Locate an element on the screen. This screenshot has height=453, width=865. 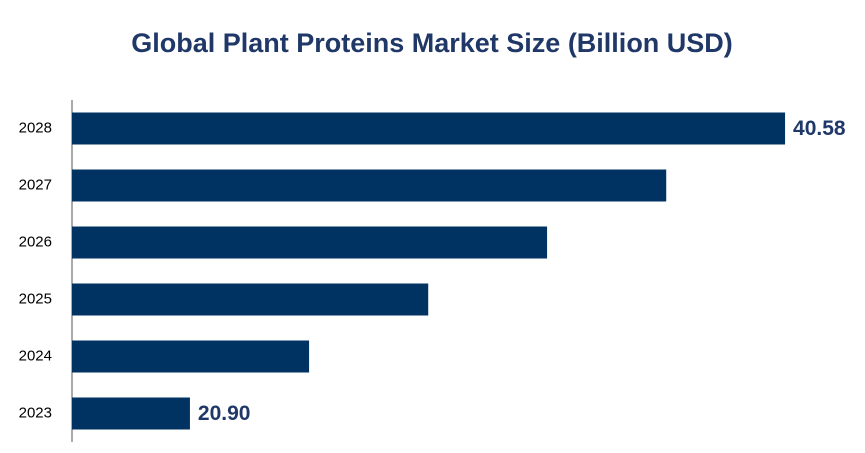
y-tick-label: 2025 is located at coordinates (35, 298).